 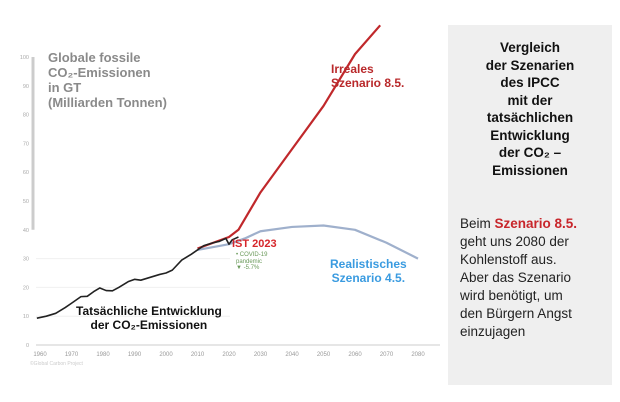 What do you see at coordinates (24, 58) in the screenshot?
I see `y-tick-label: 100` at bounding box center [24, 58].